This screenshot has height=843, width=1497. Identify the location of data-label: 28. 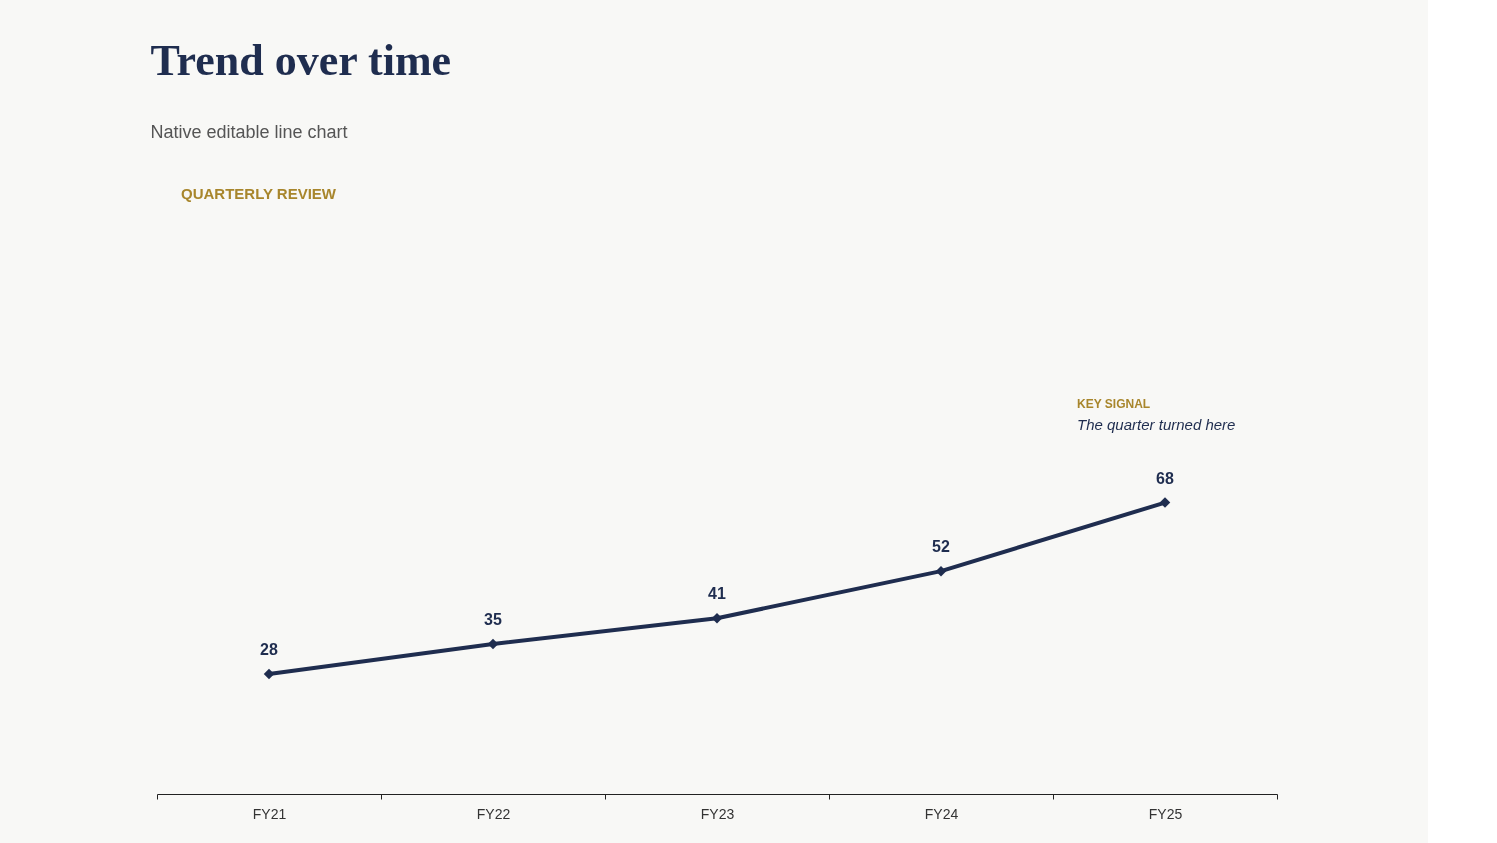
(269, 649).